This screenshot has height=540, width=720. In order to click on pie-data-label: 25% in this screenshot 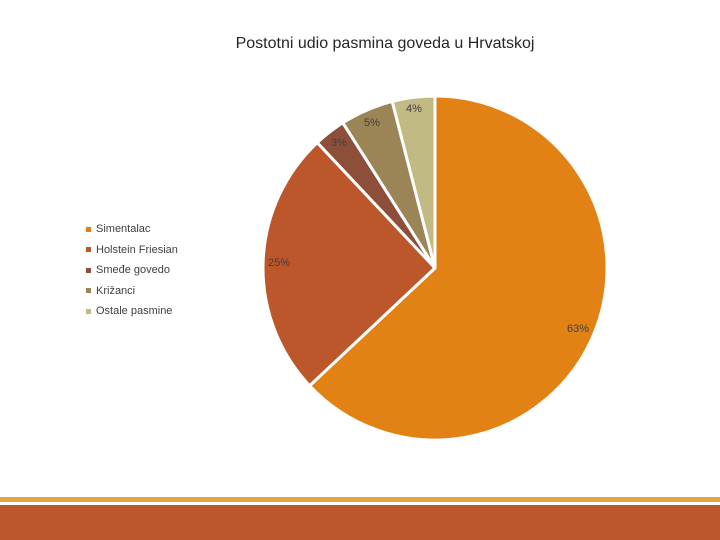, I will do `click(279, 263)`.